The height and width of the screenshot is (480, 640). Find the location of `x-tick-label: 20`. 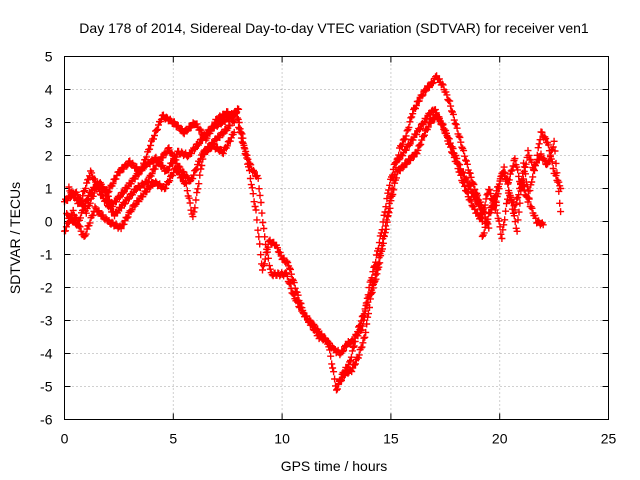

x-tick-label: 20 is located at coordinates (500, 439).